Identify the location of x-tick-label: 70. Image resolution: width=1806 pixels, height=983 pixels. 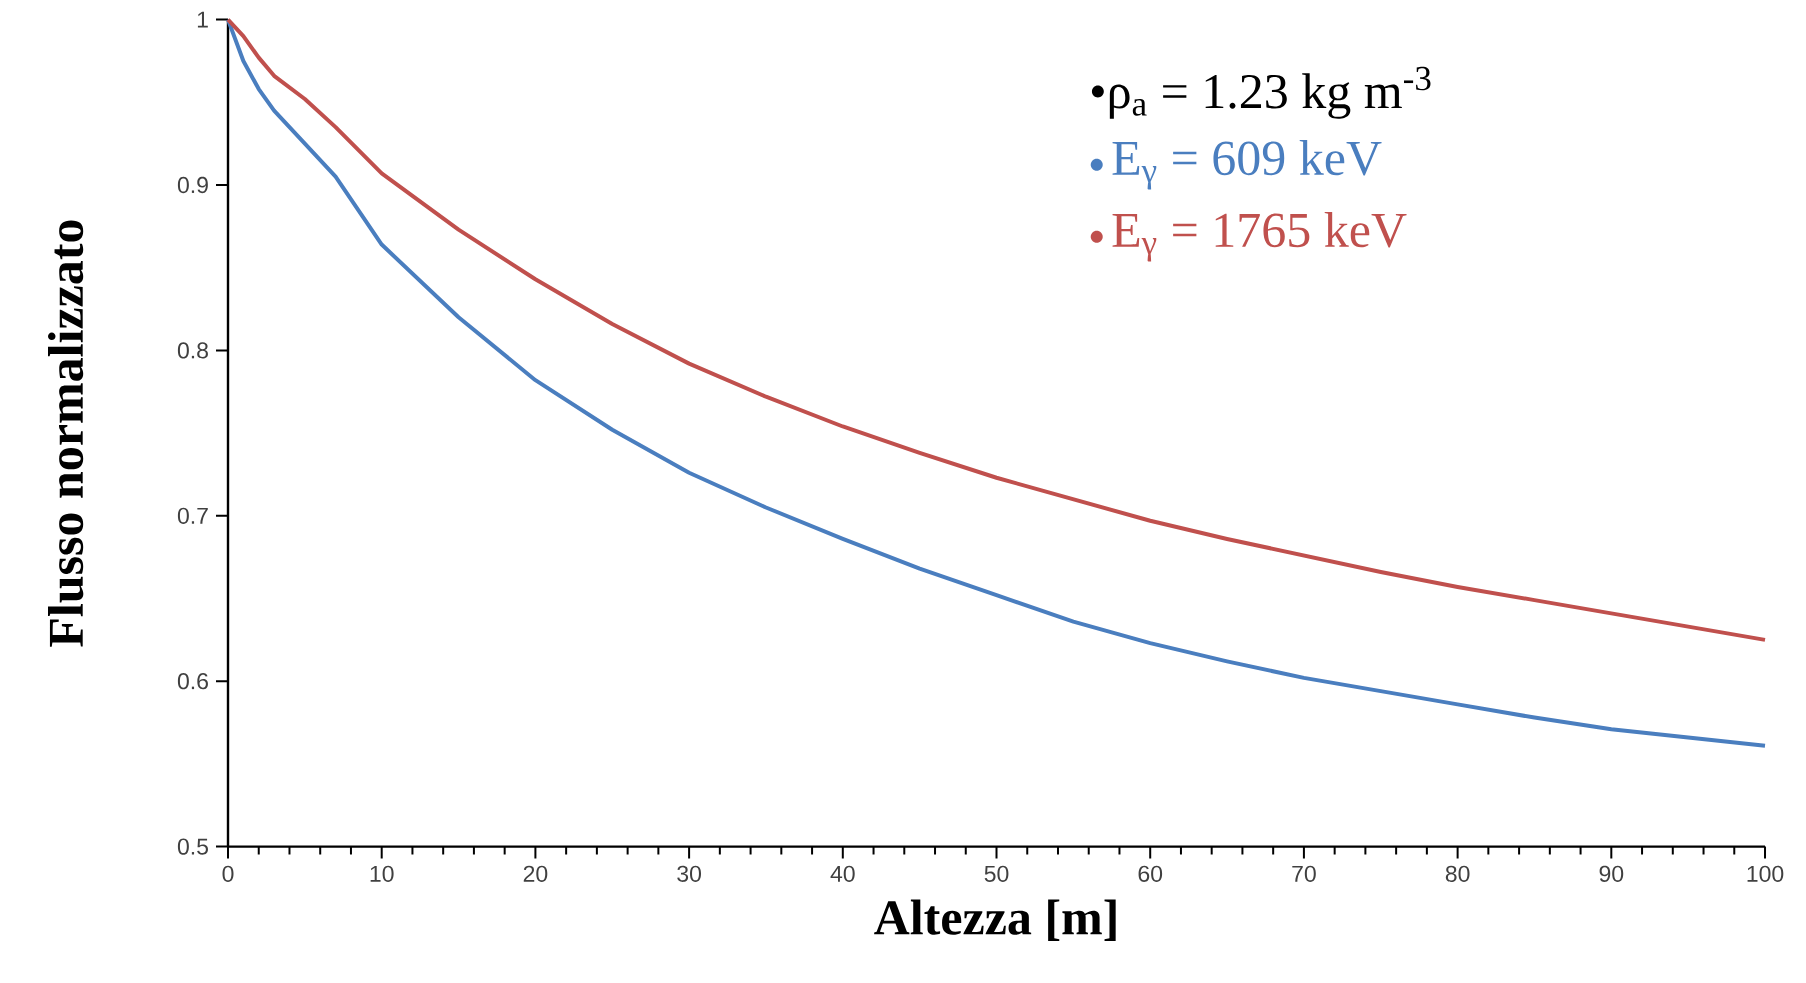
(1304, 873).